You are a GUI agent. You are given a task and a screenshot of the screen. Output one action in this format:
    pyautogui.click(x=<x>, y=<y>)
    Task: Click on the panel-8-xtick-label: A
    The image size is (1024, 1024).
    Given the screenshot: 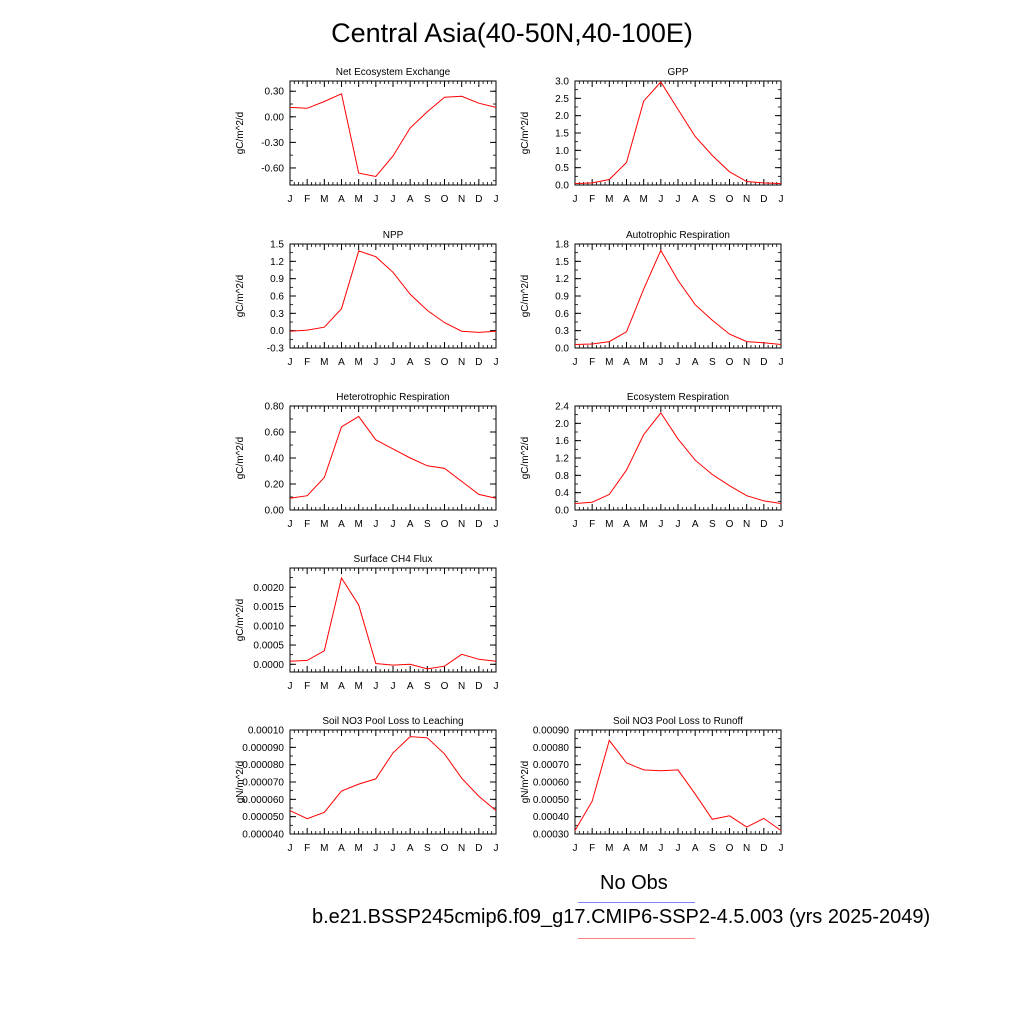 What is the action you would take?
    pyautogui.click(x=341, y=848)
    